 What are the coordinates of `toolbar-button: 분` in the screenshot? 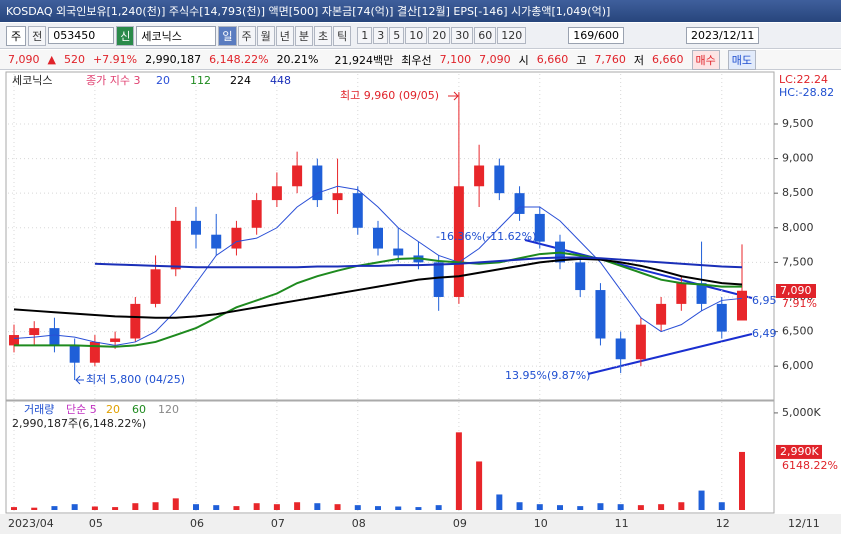 It's located at (303, 35).